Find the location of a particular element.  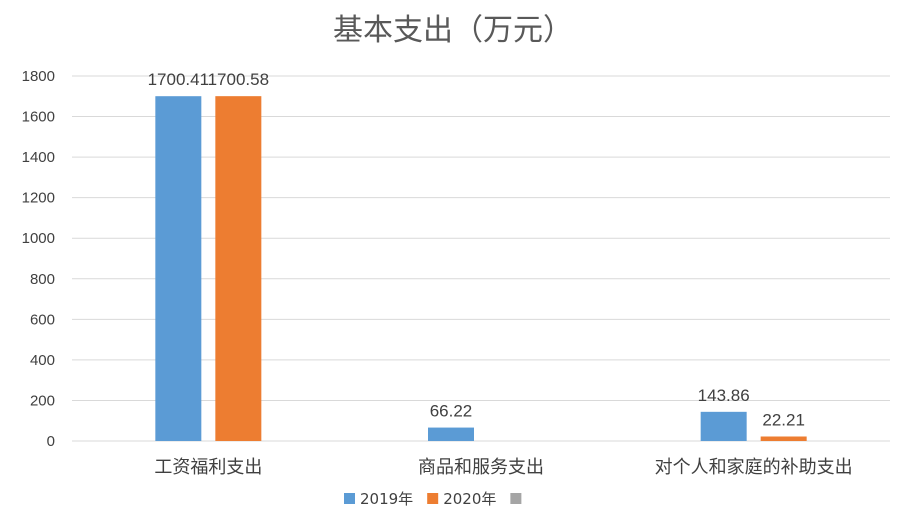

y-tick-label: 800 is located at coordinates (42, 279).